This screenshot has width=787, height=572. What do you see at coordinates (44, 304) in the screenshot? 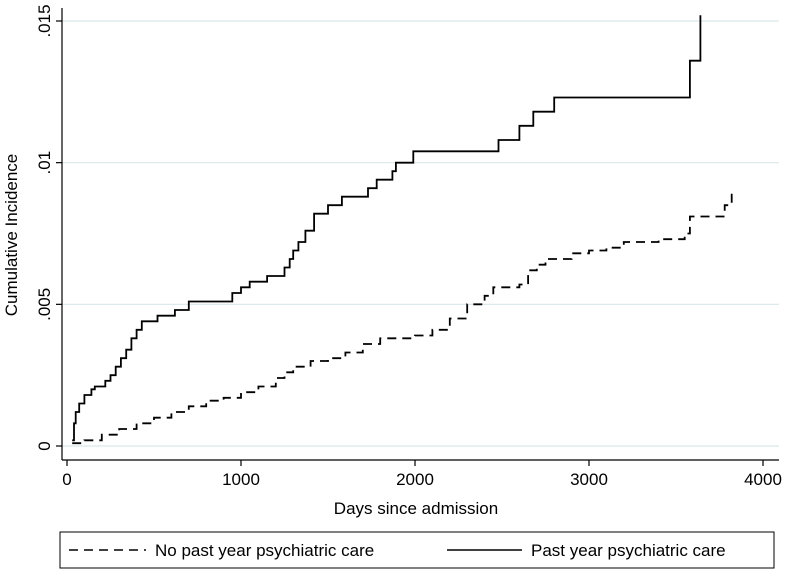
I see `y-tick-label-1: .005` at bounding box center [44, 304].